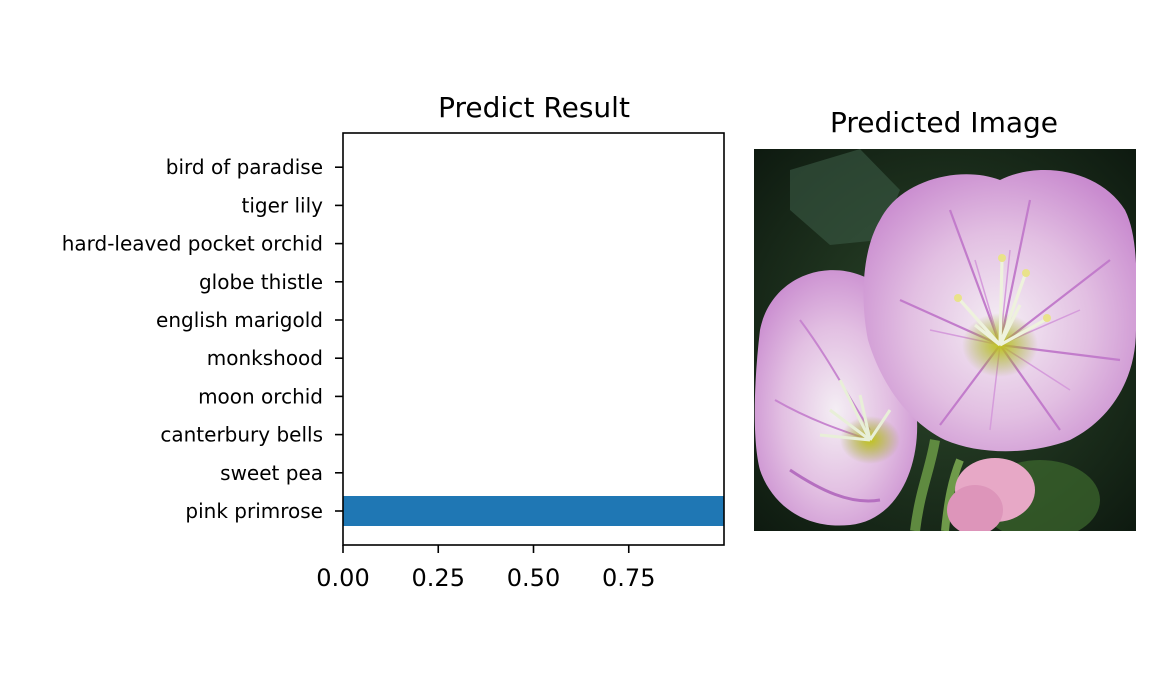  Describe the element at coordinates (628, 578) in the screenshot. I see `x-tick-label: 0.75` at that location.